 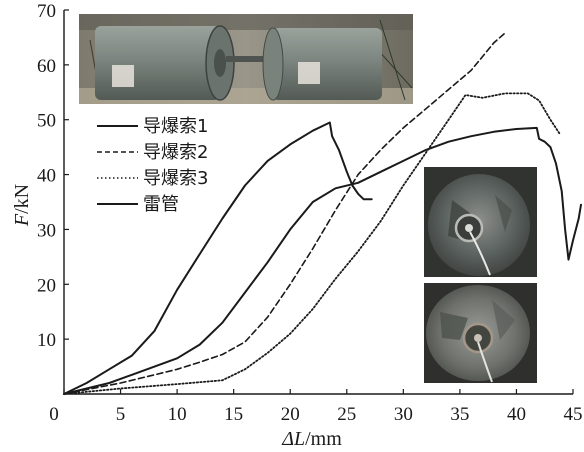 What do you see at coordinates (46, 230) in the screenshot?
I see `y-tick-label: 30` at bounding box center [46, 230].